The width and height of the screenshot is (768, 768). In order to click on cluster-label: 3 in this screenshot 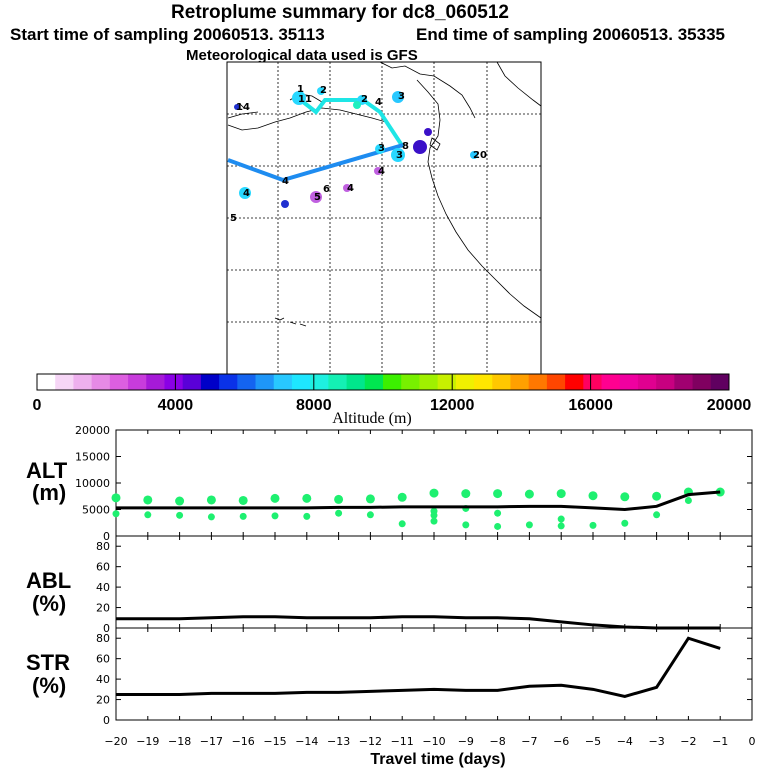, I will do `click(399, 155)`.